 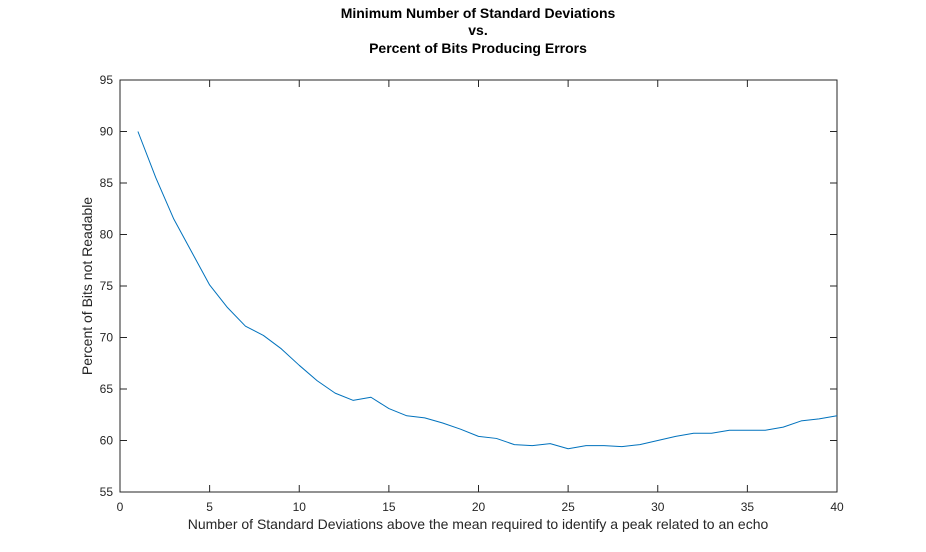 I want to click on y-tick-label: 80, so click(x=107, y=235).